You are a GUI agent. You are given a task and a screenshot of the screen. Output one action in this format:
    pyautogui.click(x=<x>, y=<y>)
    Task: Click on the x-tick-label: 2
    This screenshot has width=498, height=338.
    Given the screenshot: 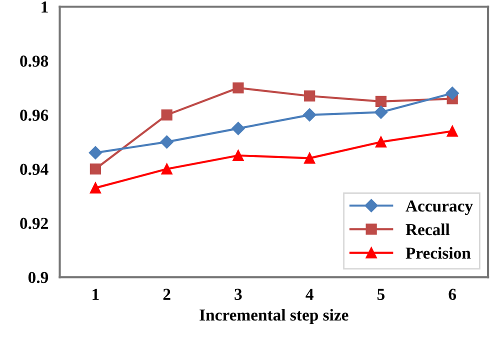 What is the action you would take?
    pyautogui.click(x=166, y=294)
    